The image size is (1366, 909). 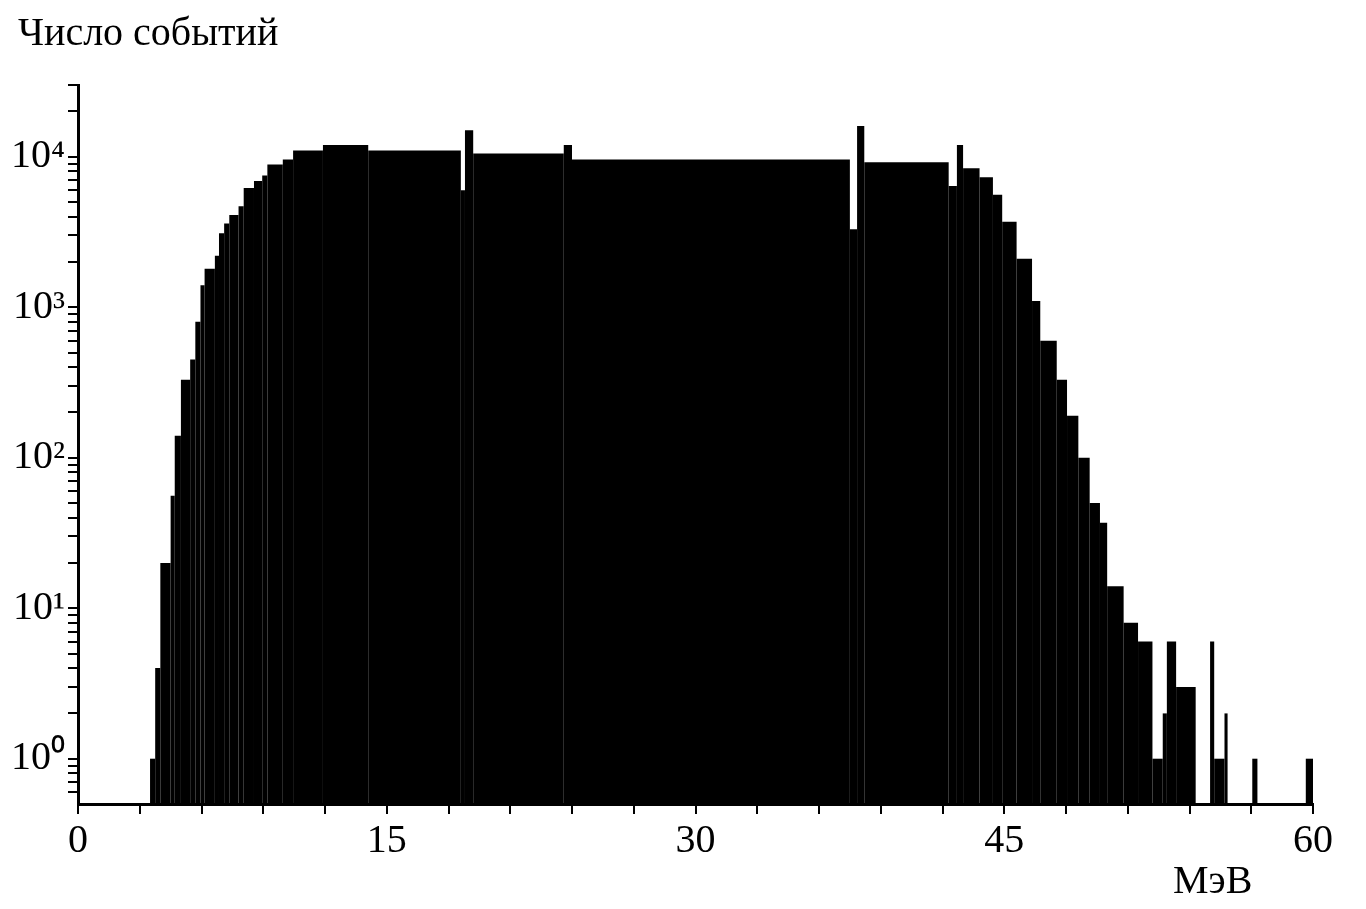 I want to click on x-tick-label: 45, so click(x=1004, y=838).